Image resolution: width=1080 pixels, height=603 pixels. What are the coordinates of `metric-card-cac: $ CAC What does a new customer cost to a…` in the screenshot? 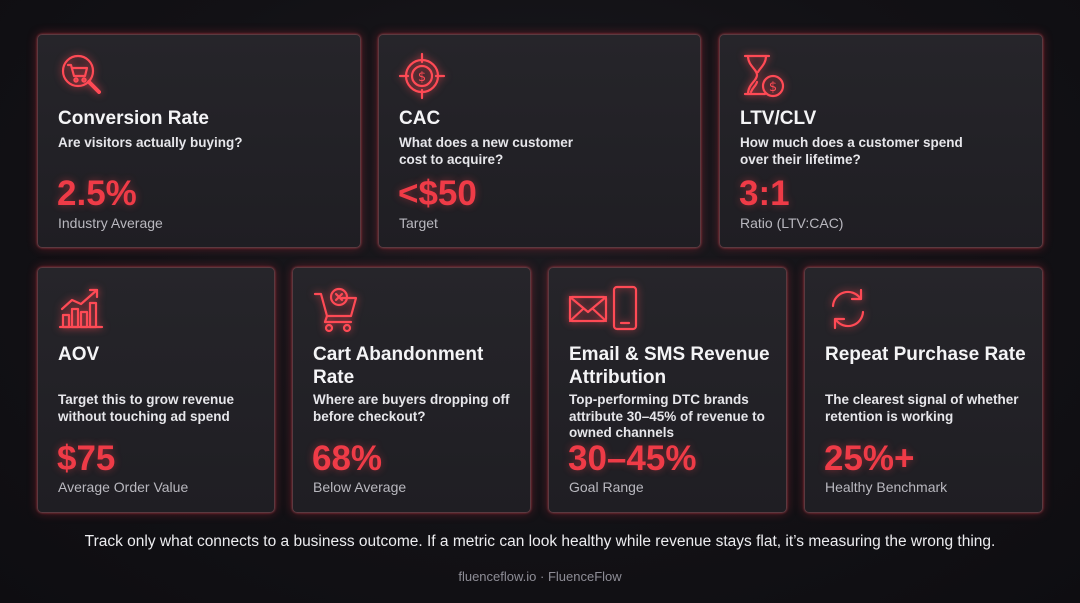 It's located at (539, 141).